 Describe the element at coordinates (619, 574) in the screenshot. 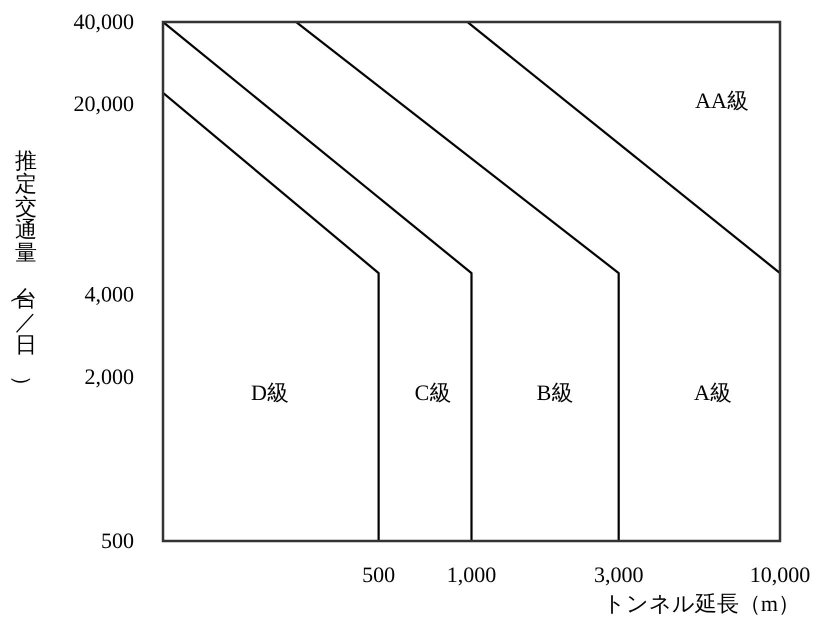

I see `x-tick-label: 3,000` at that location.